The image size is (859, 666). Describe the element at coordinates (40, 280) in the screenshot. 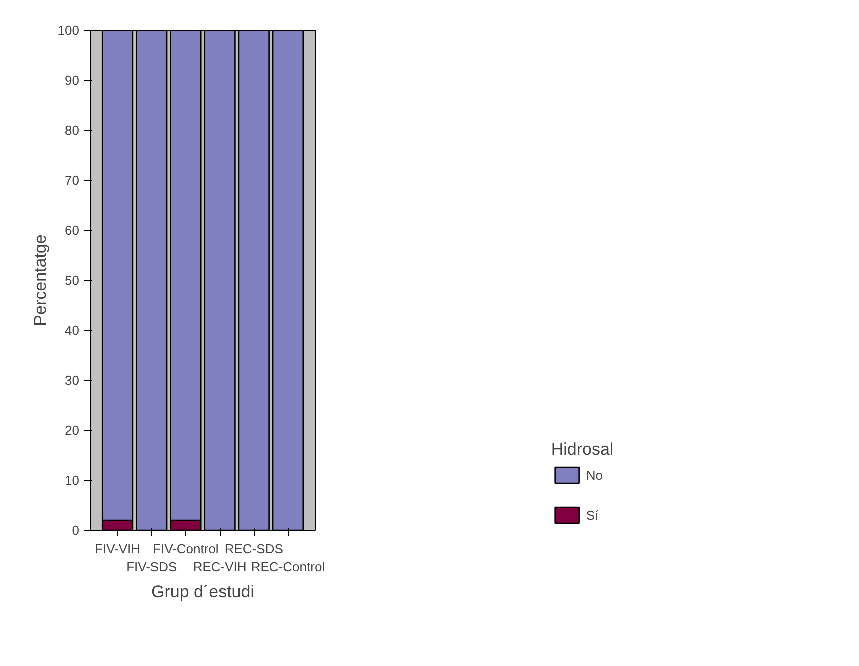

I see `y-axis-title: Percentatge` at that location.